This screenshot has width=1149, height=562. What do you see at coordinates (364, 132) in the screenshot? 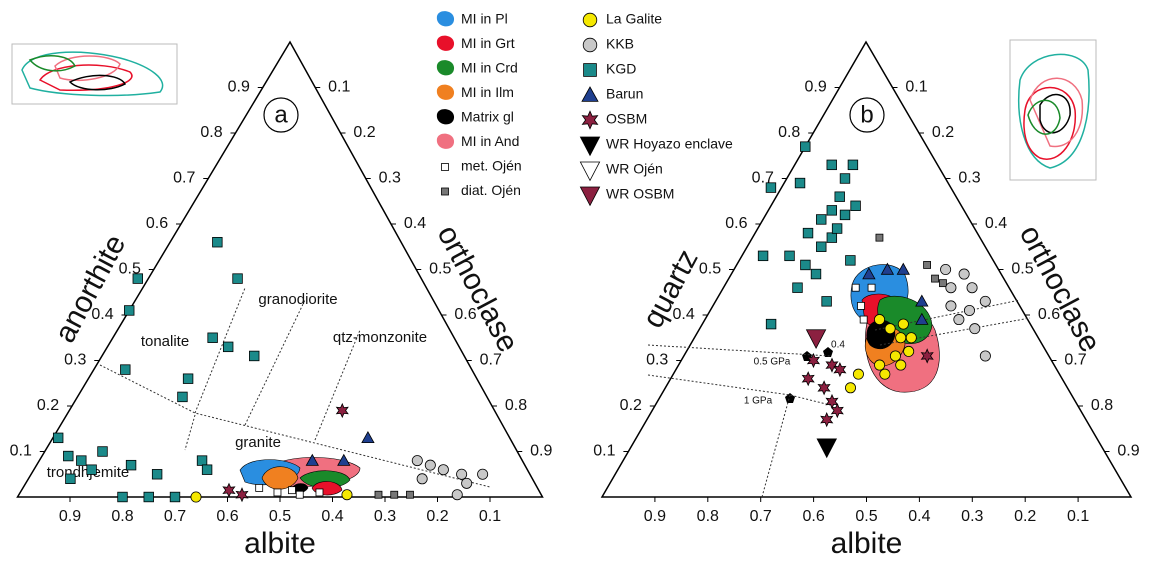
I see `right-tick-label: 0.2` at bounding box center [364, 132].